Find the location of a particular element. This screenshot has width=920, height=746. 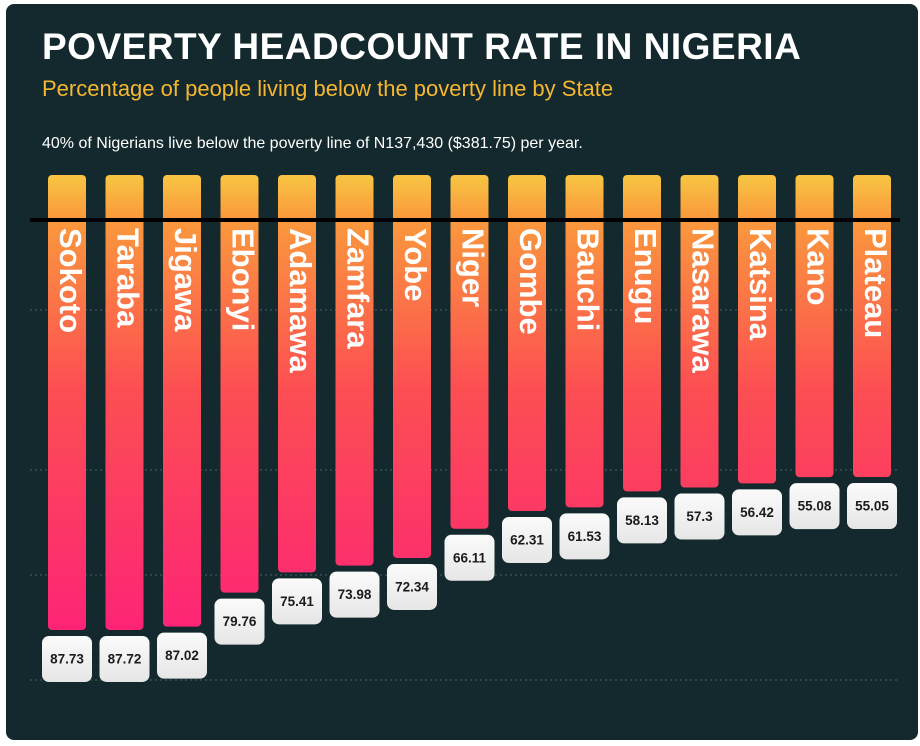

value-label-jigawa: 87.02 is located at coordinates (182, 655).